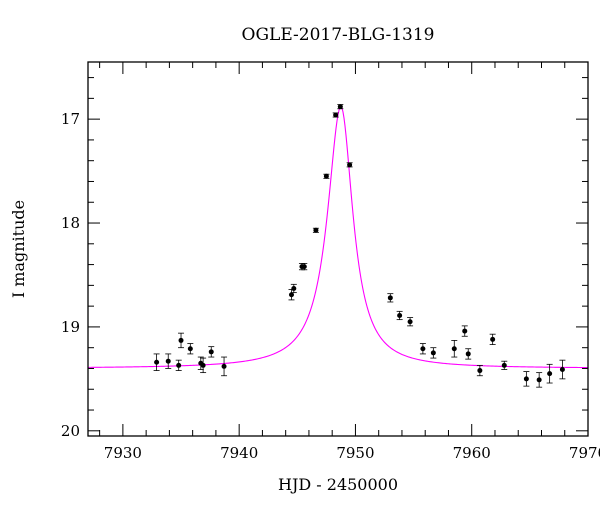  Describe the element at coordinates (70, 223) in the screenshot. I see `y-tick-label: 18` at that location.